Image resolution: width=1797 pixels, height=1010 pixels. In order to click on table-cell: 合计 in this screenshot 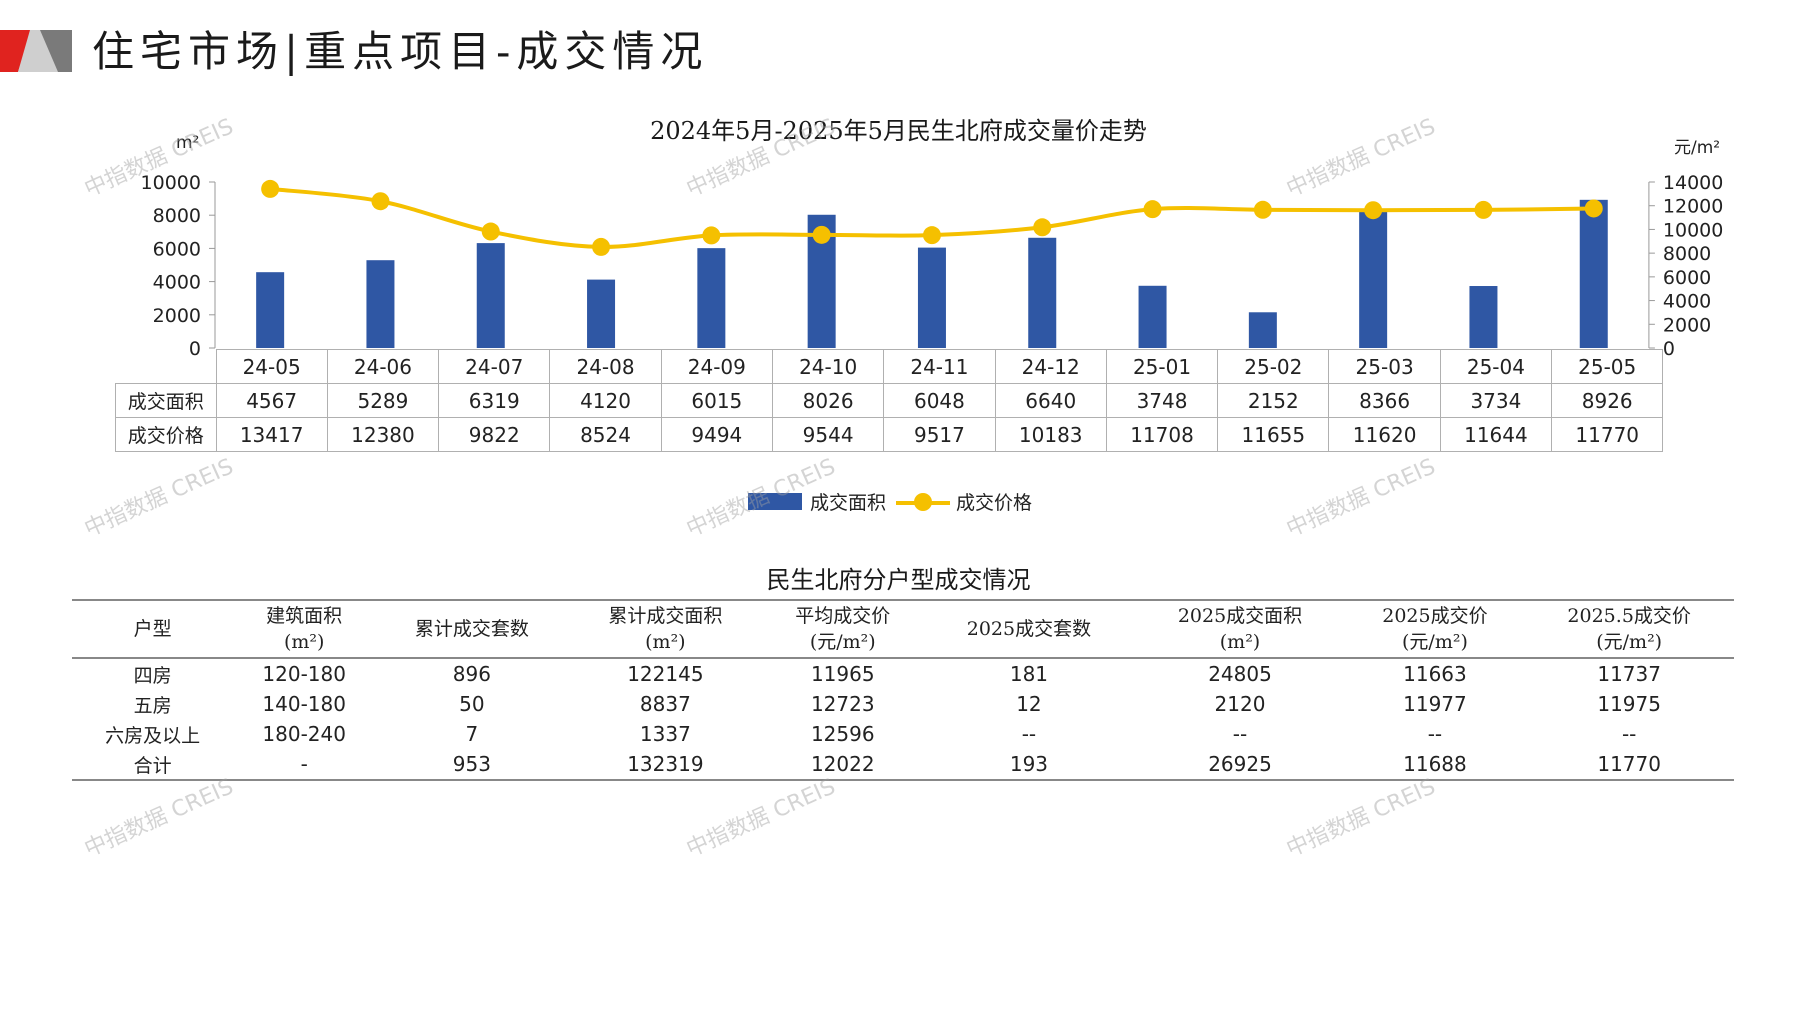, I will do `click(153, 765)`.